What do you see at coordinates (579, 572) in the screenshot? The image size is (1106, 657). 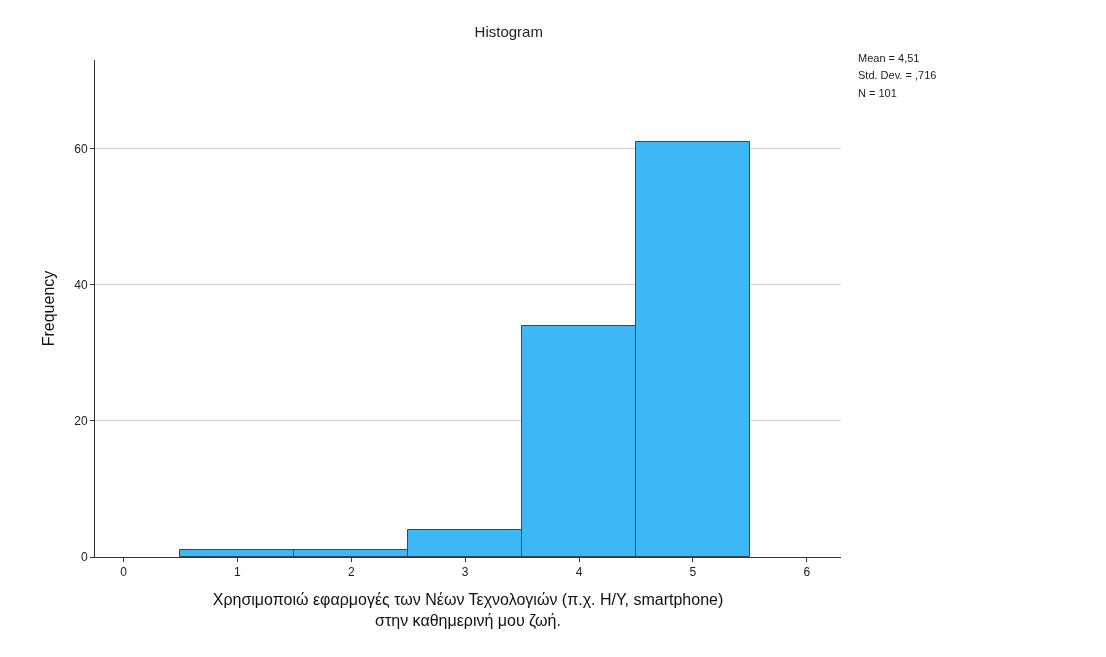 I see `x-tick-label: 4` at bounding box center [579, 572].